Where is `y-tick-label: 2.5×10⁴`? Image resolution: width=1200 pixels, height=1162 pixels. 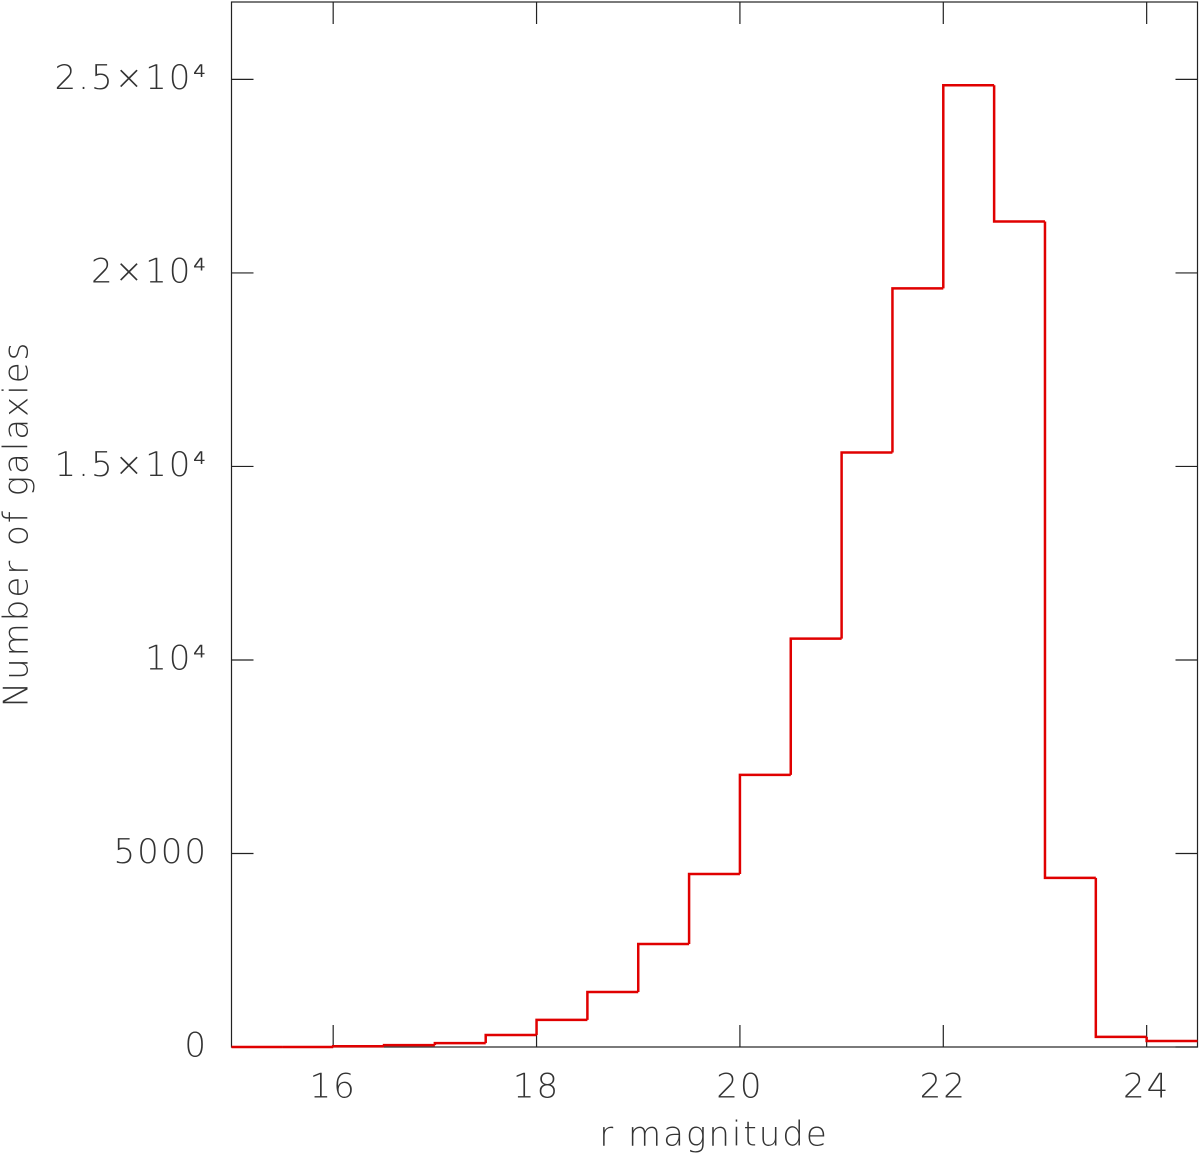
y-tick-label: 2.5×10⁴ is located at coordinates (131, 78).